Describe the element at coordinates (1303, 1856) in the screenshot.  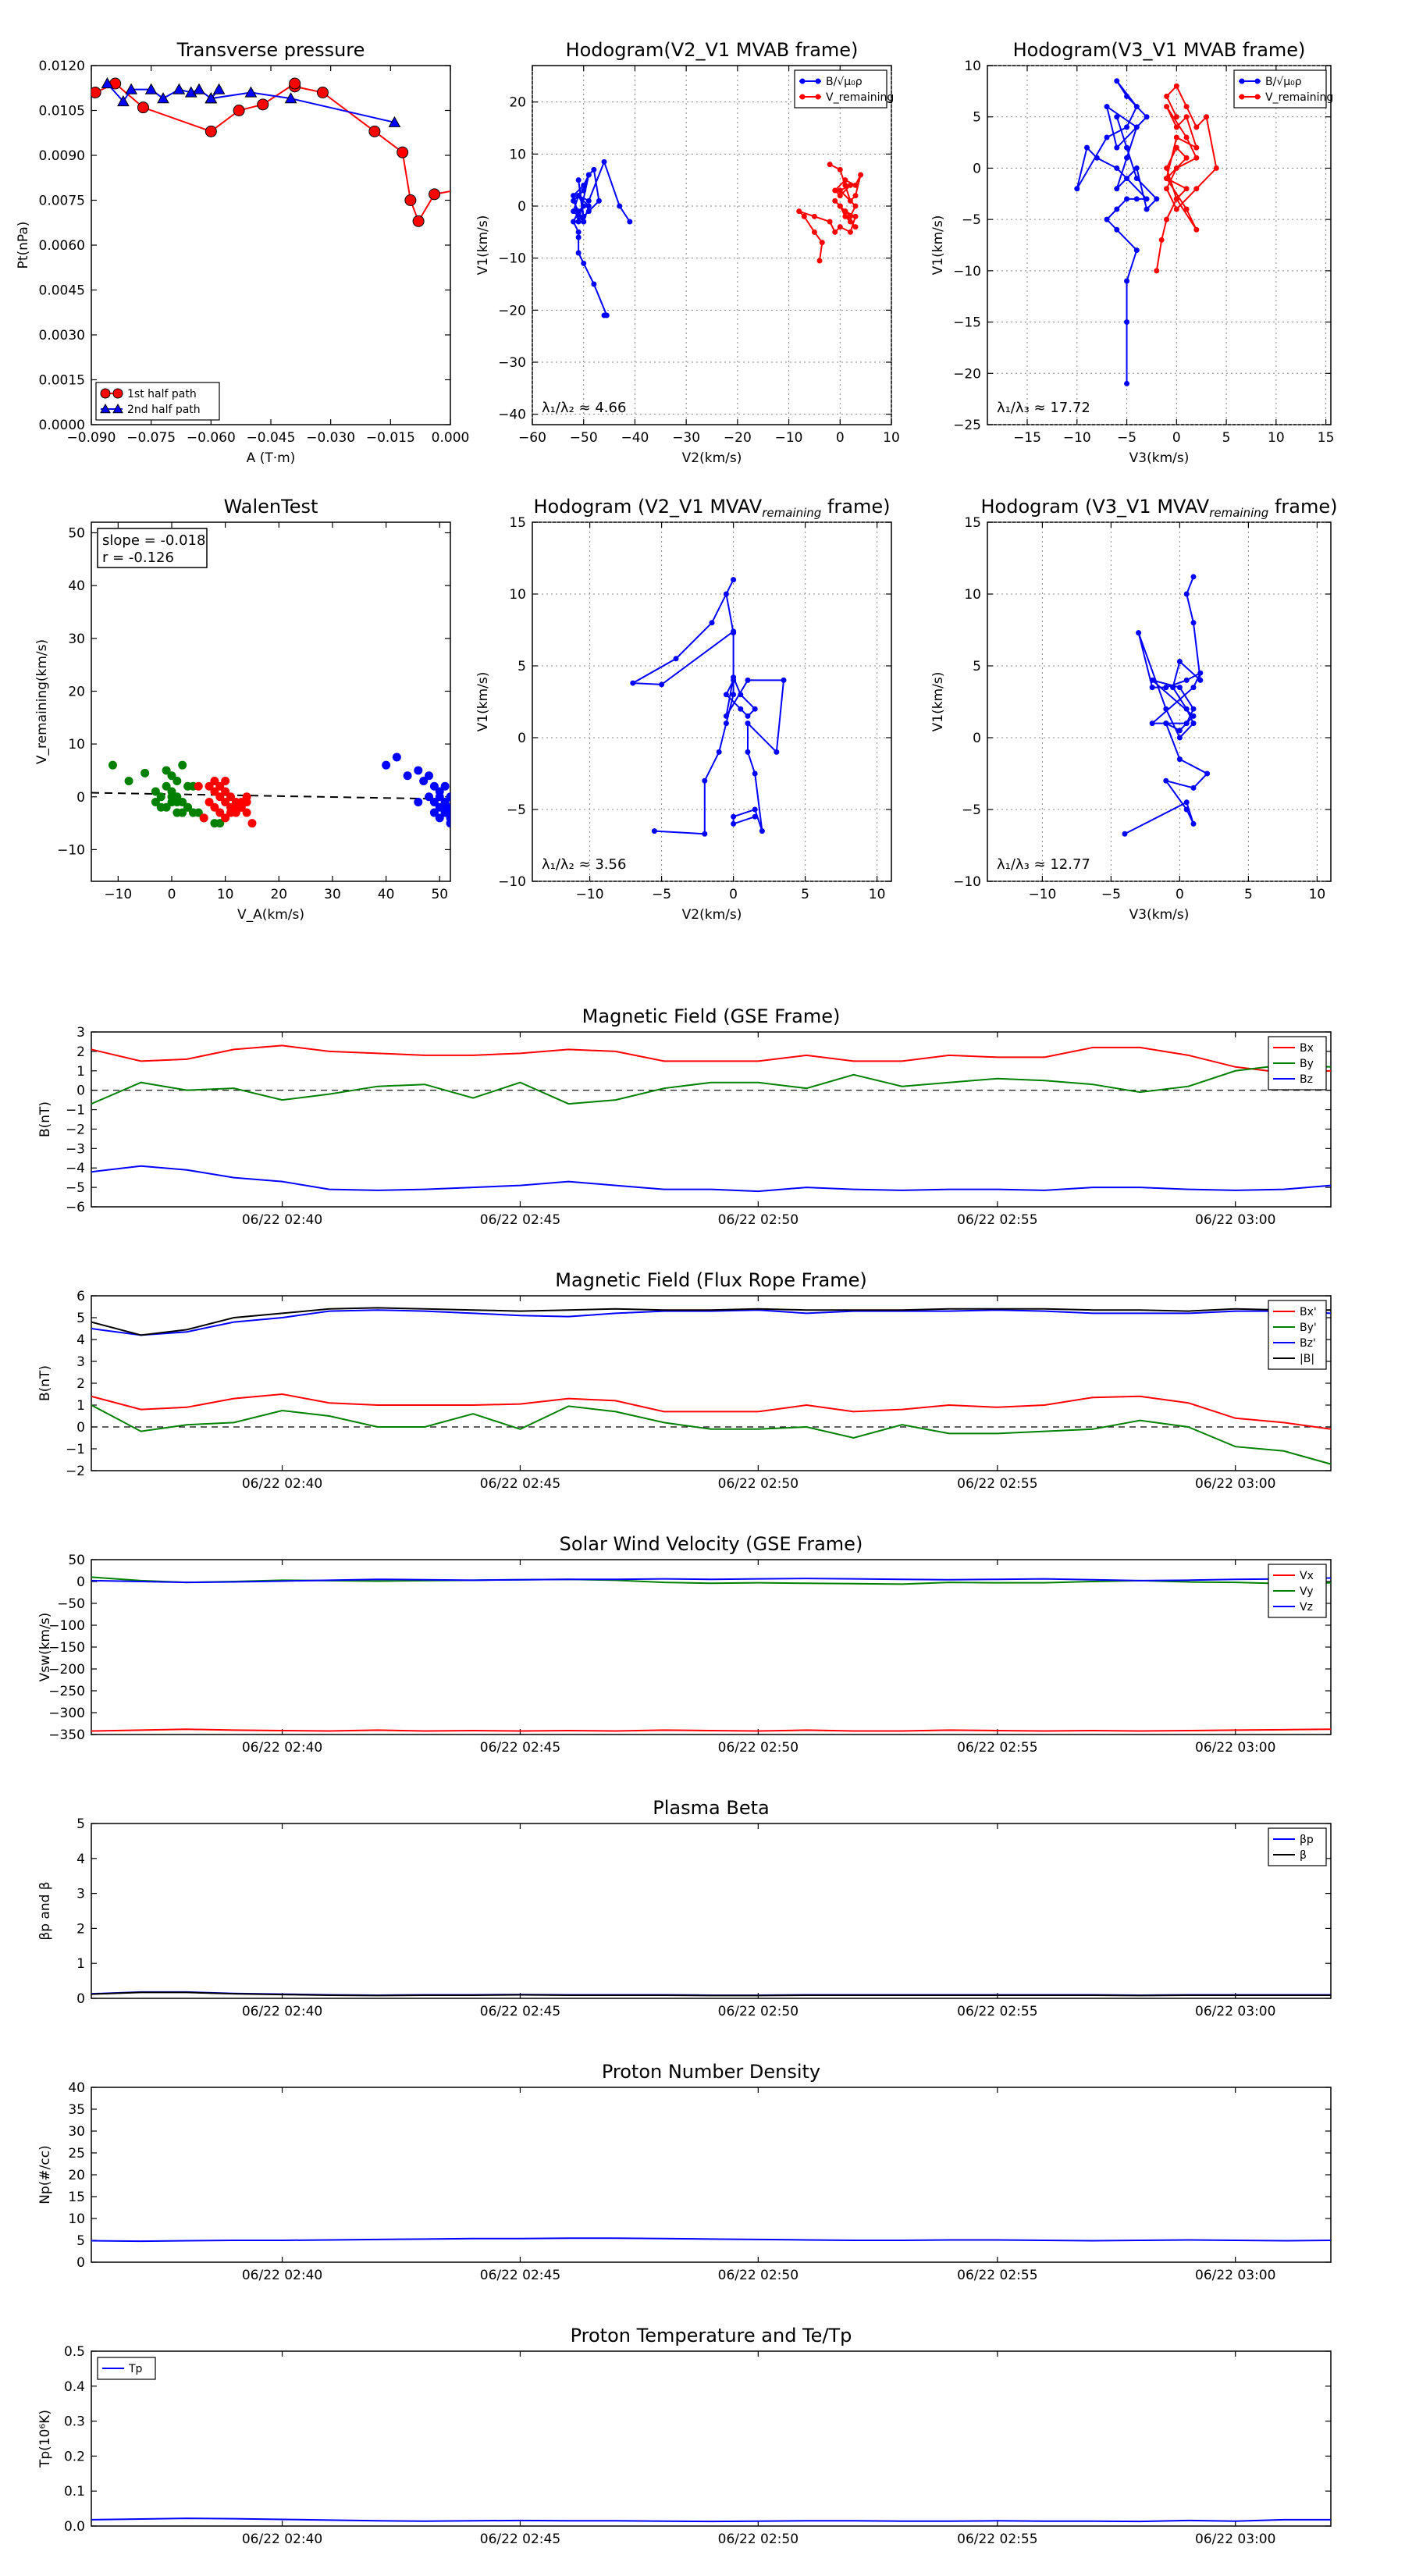
I see `legend-label: β` at that location.